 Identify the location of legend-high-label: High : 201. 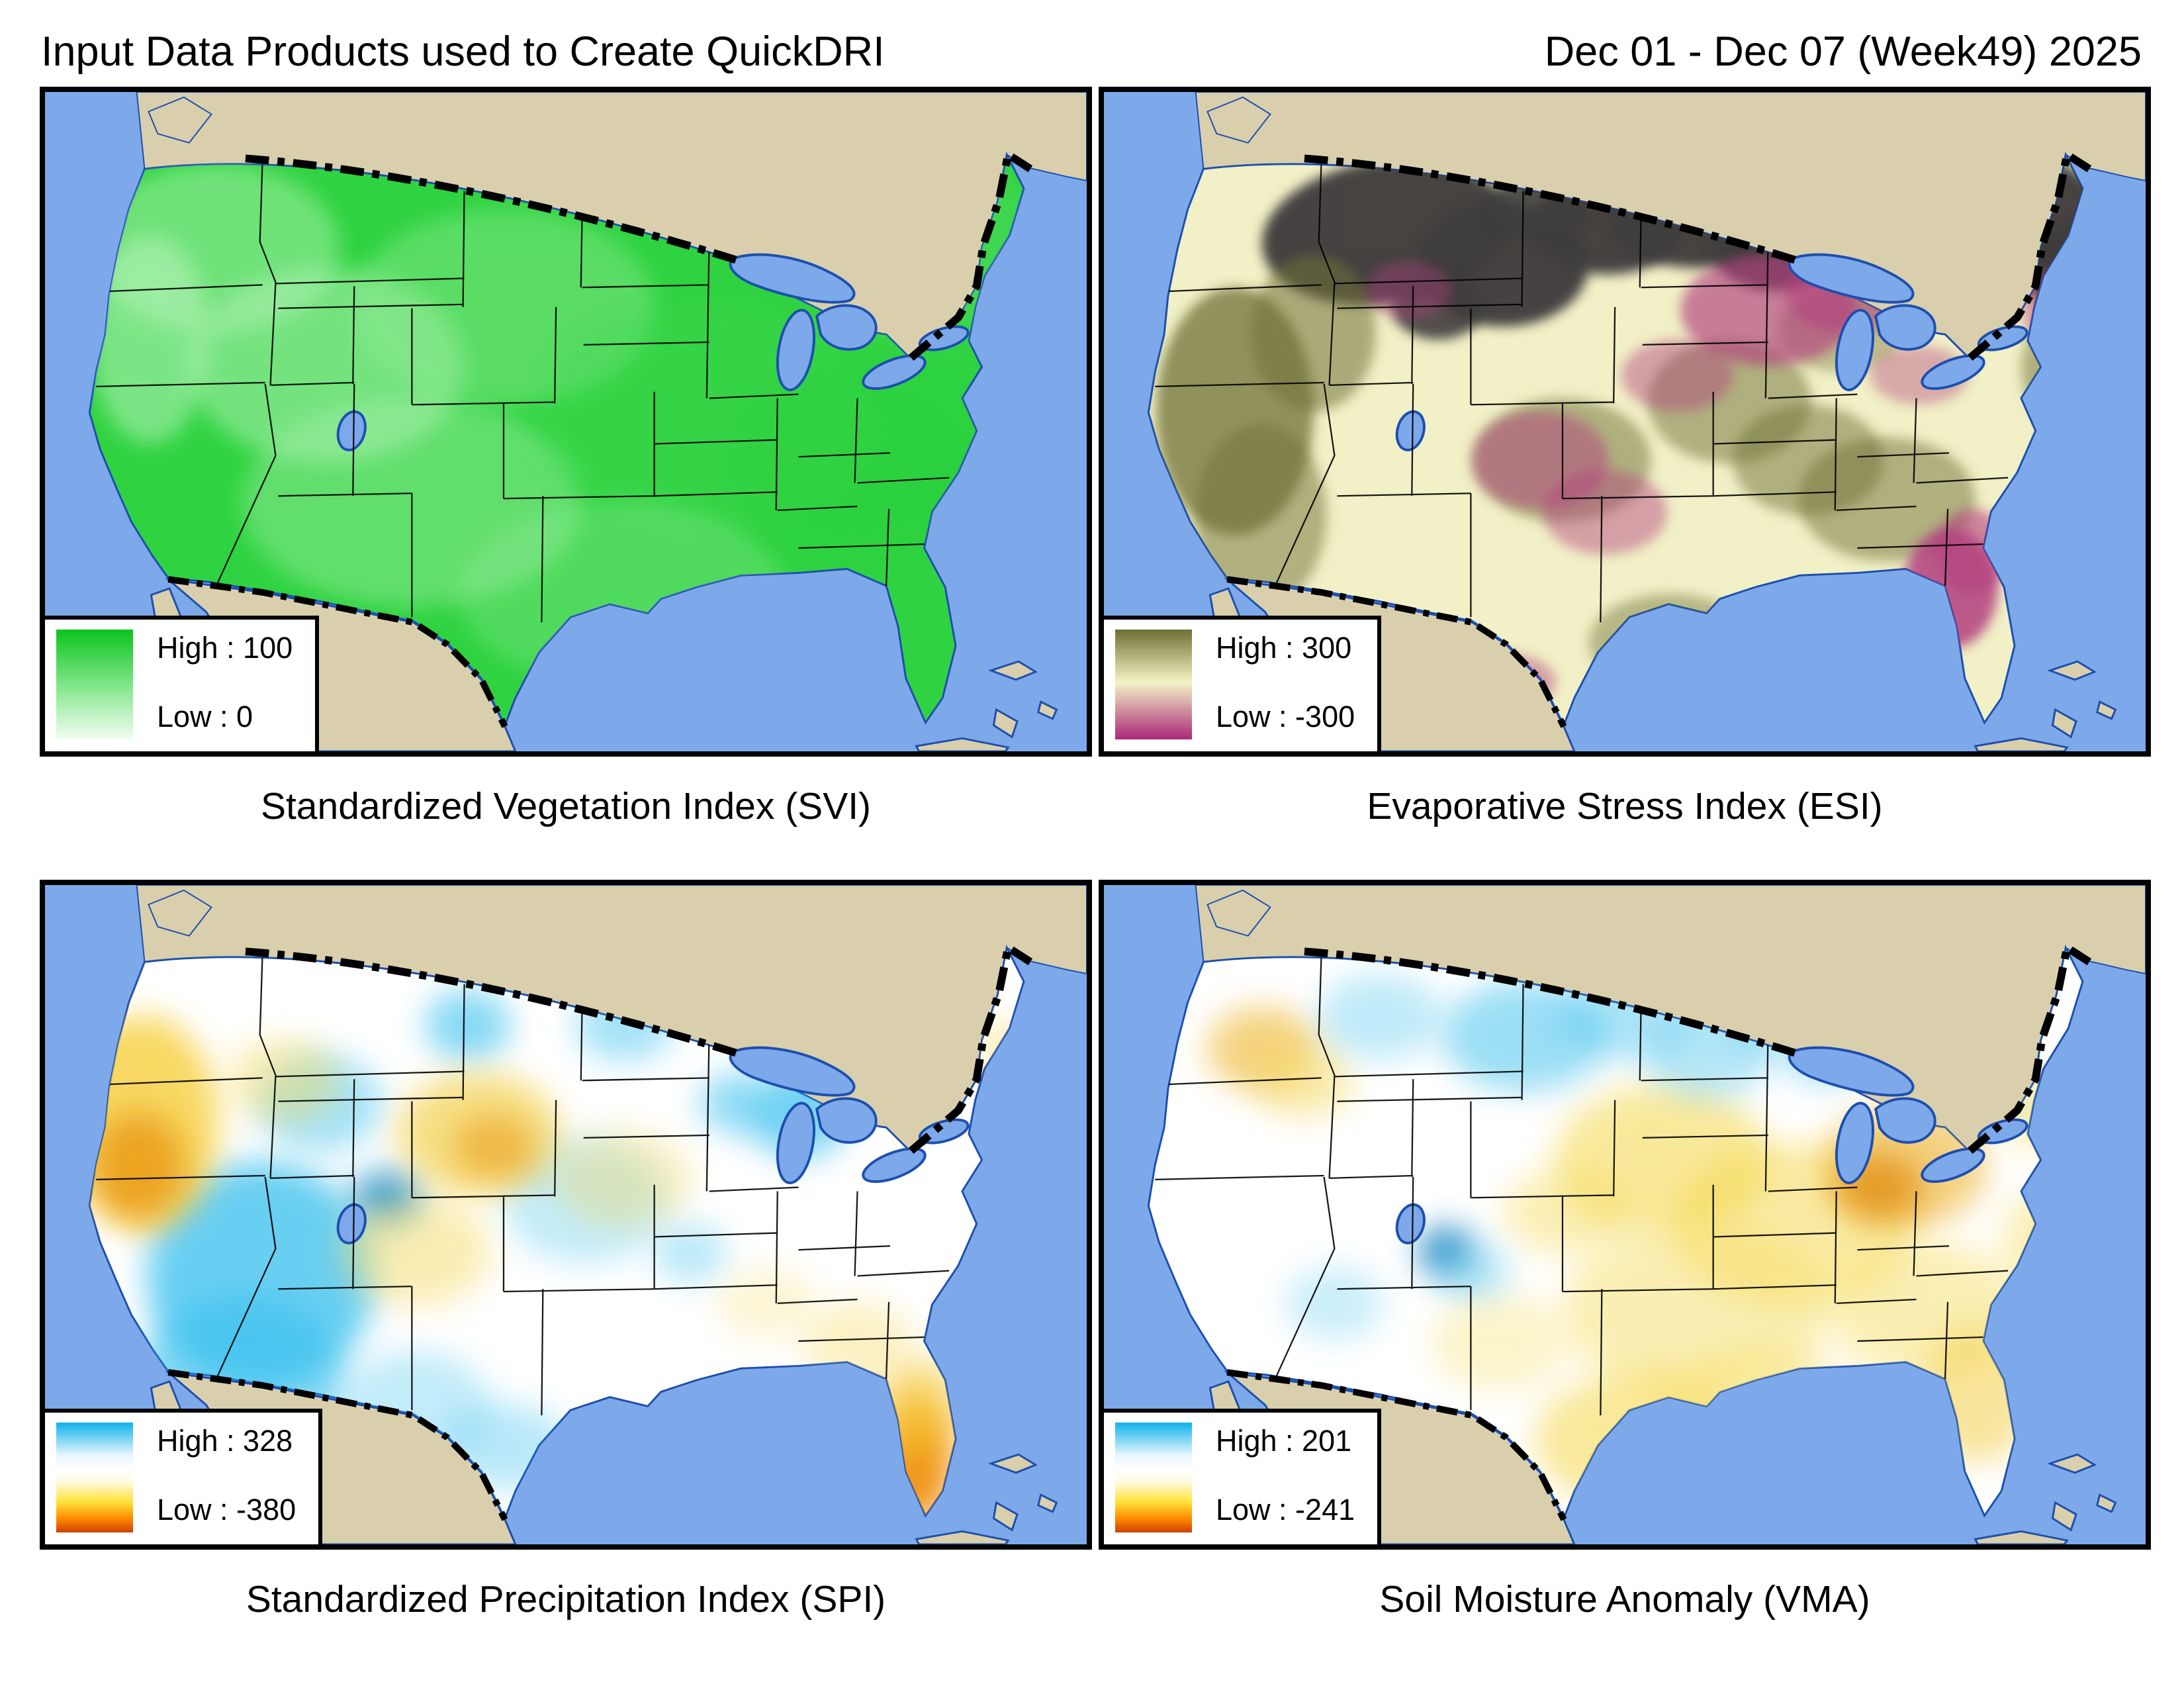
(1284, 1441).